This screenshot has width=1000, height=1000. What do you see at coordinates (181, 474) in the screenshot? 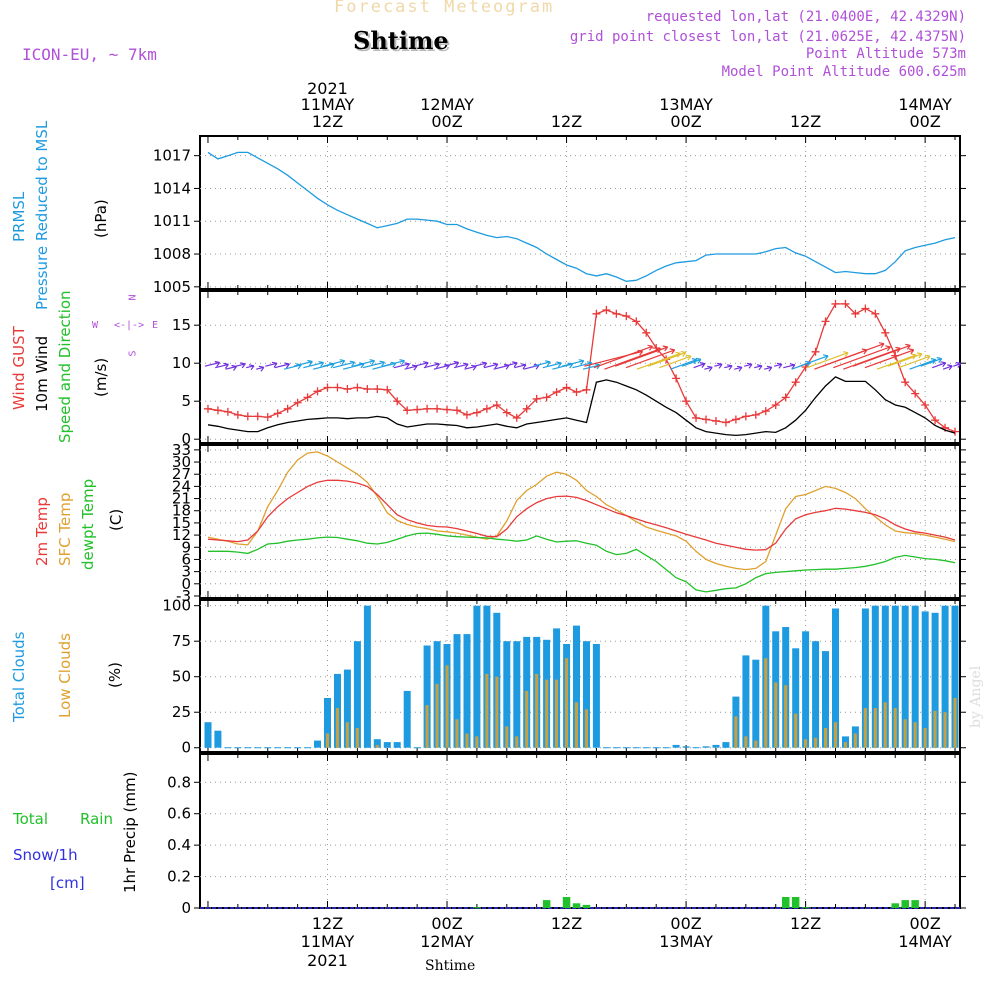
I see `y-tick-label: 27` at bounding box center [181, 474].